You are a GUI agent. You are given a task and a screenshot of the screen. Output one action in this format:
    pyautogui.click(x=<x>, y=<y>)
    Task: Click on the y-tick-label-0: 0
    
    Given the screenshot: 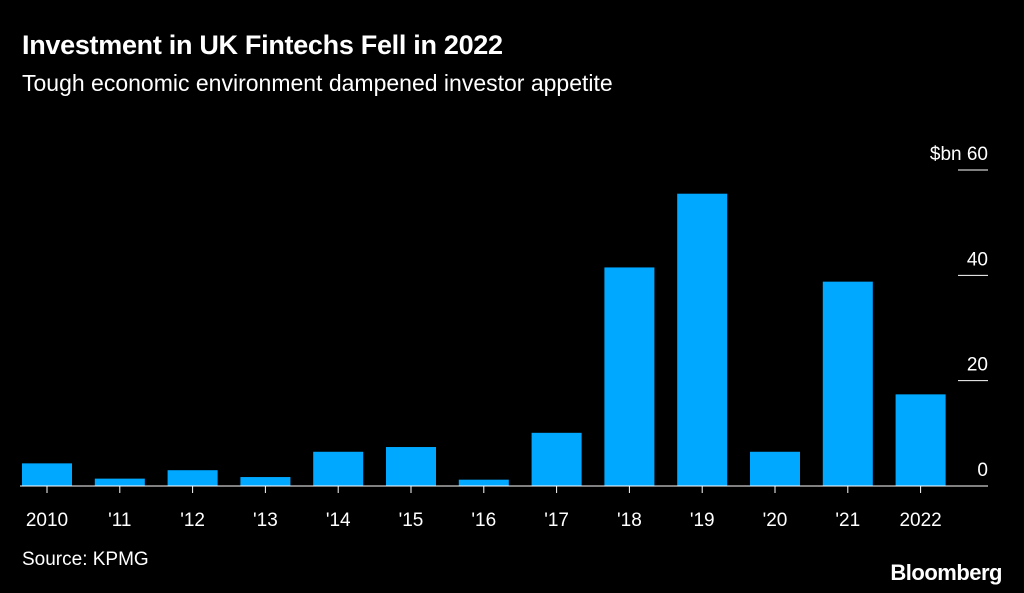 What is the action you would take?
    pyautogui.click(x=982, y=470)
    